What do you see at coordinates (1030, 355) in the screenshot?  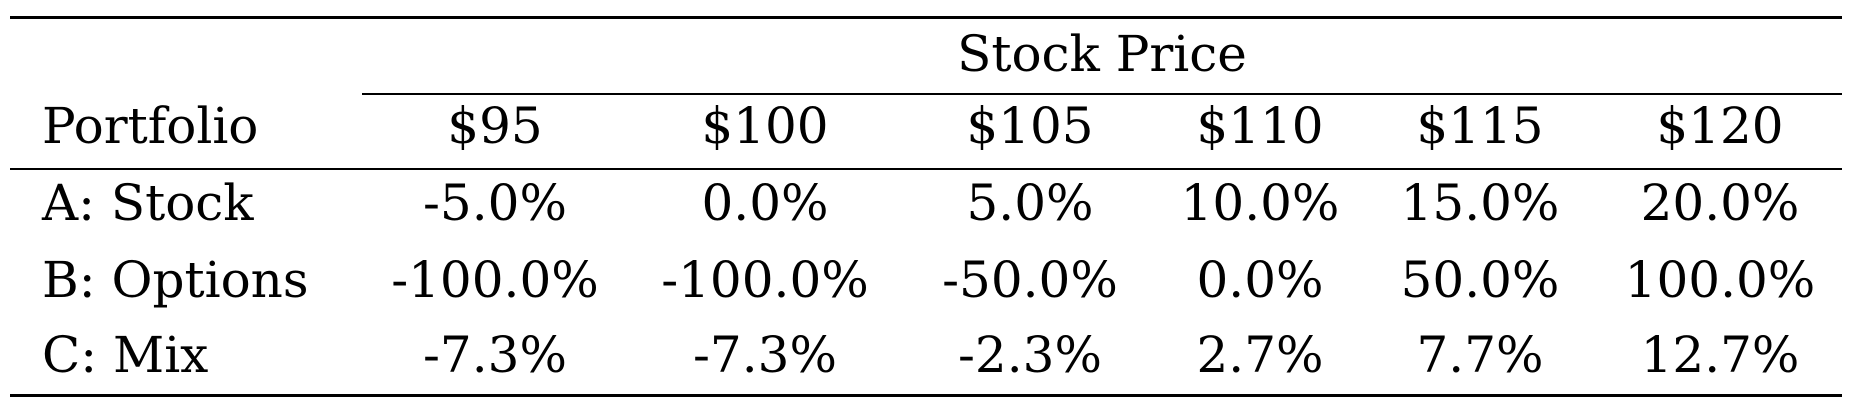 I see `table-cell: -2.3%` at bounding box center [1030, 355].